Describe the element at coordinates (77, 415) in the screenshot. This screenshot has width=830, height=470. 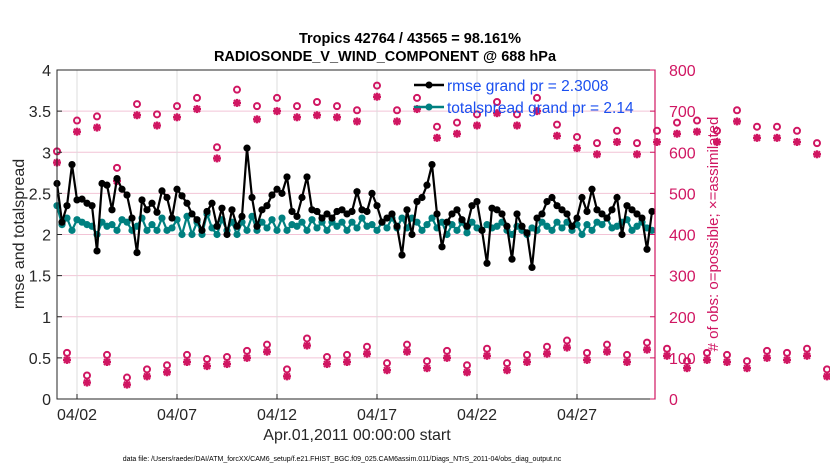
I see `x-tick-label: 04/02` at that location.